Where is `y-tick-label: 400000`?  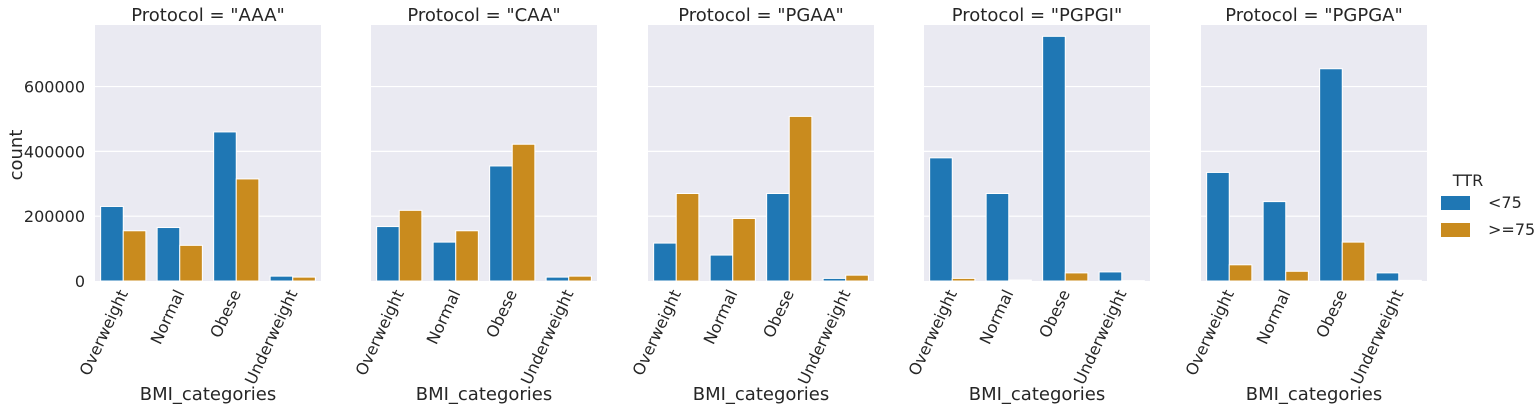
y-tick-label: 400000 is located at coordinates (54, 151).